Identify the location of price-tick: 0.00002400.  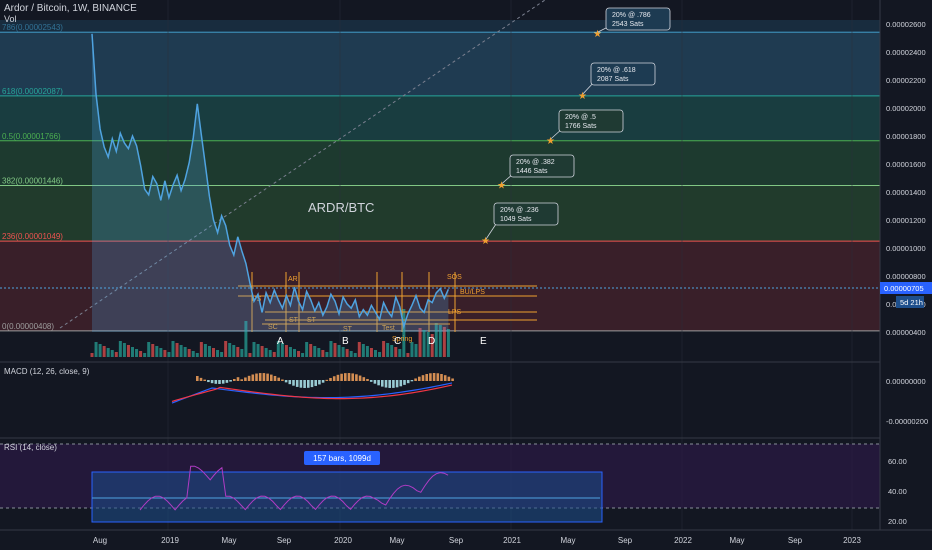
(906, 52).